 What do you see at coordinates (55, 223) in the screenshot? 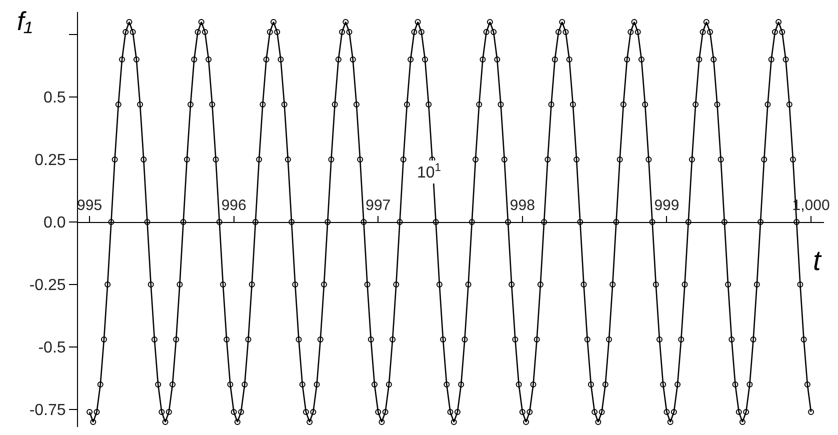
I see `y-tick-label: 0.0` at bounding box center [55, 223].